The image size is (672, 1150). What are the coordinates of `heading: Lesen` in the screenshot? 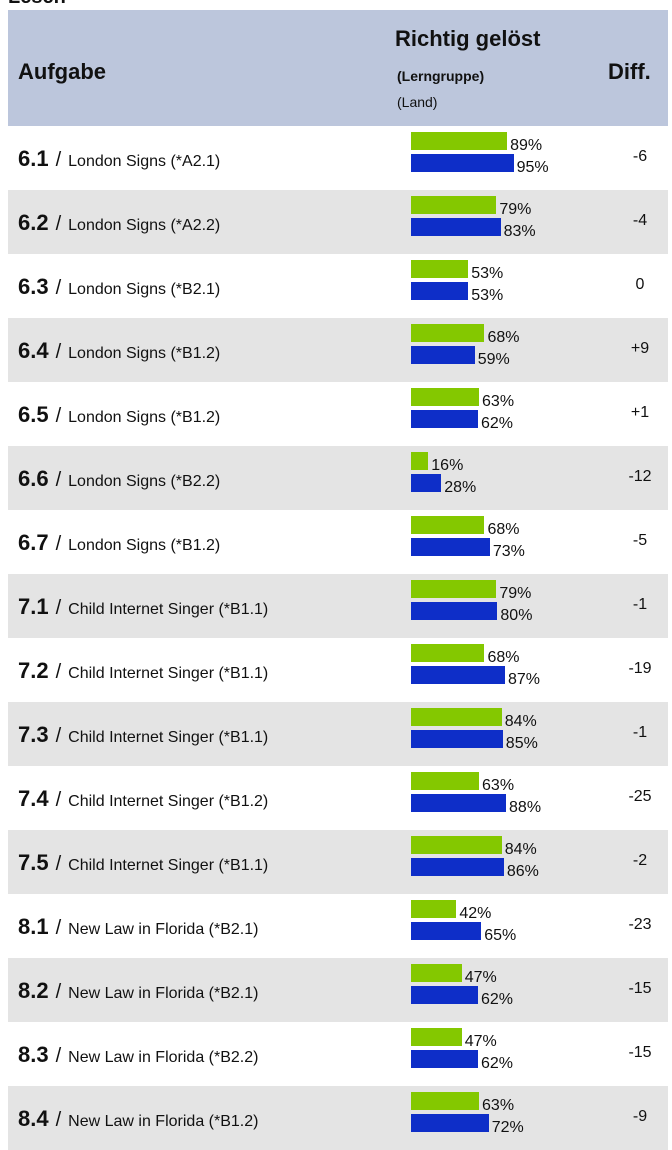 It's located at (37, 4).